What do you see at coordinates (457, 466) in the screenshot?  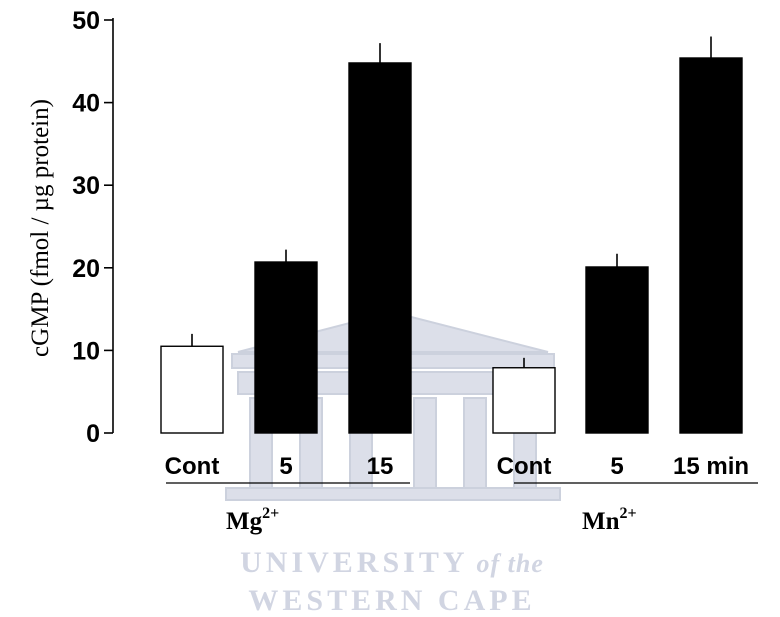 I see `category-labels: Cont 5 15 Cont 5 15 min` at bounding box center [457, 466].